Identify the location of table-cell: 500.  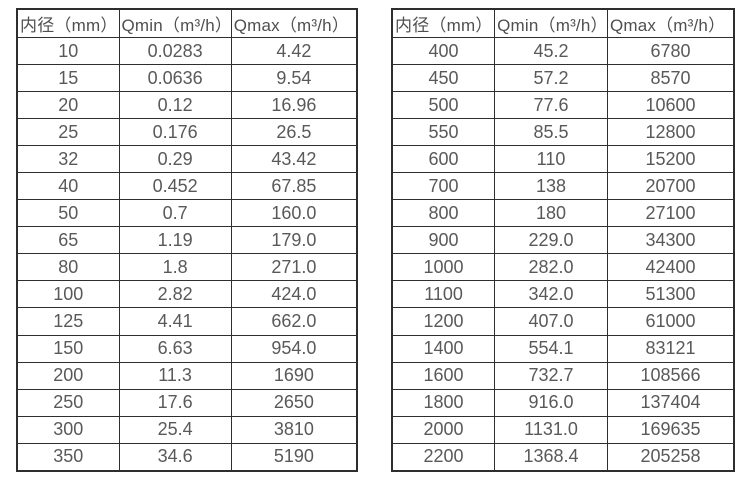
(443, 105).